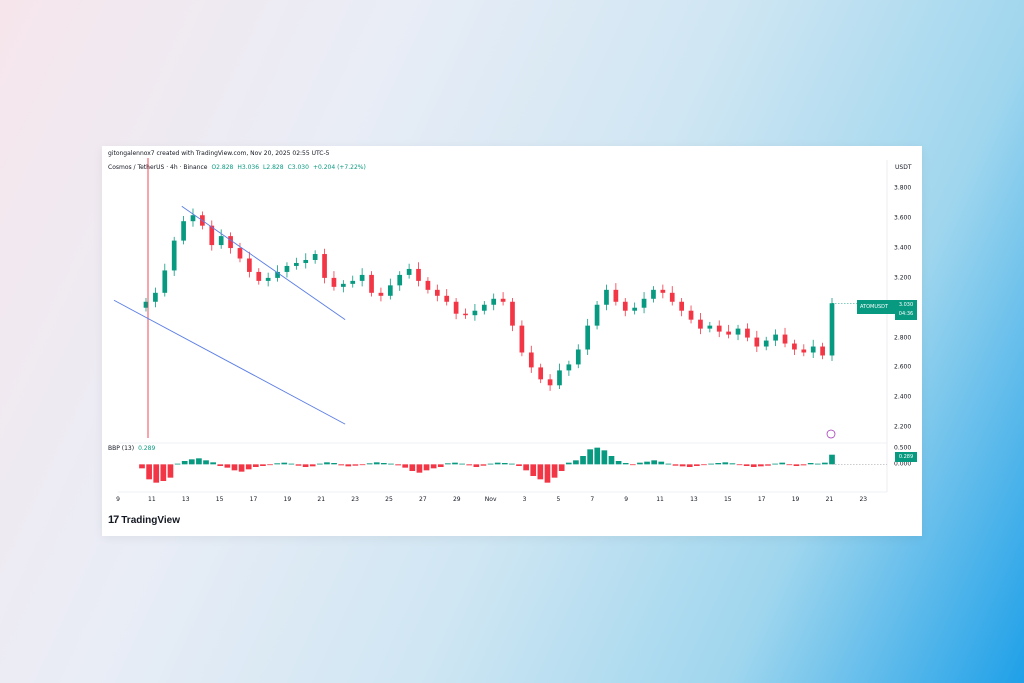  Describe the element at coordinates (876, 307) in the screenshot. I see `symbol-price-tag: ATOMUSDT` at that location.